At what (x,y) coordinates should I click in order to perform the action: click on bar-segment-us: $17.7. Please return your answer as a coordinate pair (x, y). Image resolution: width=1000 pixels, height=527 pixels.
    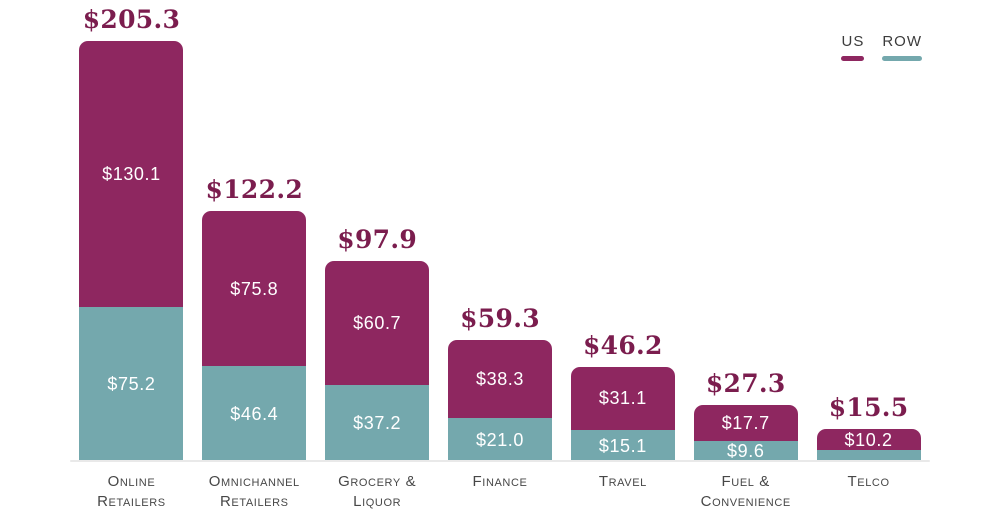
    Looking at the image, I should click on (745, 423).